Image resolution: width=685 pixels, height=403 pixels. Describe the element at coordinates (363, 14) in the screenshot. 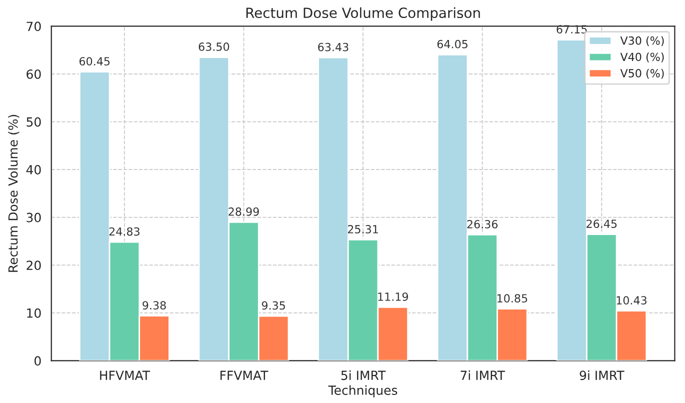

I see `chart-title: Rectum Dose Volume Comparison` at that location.